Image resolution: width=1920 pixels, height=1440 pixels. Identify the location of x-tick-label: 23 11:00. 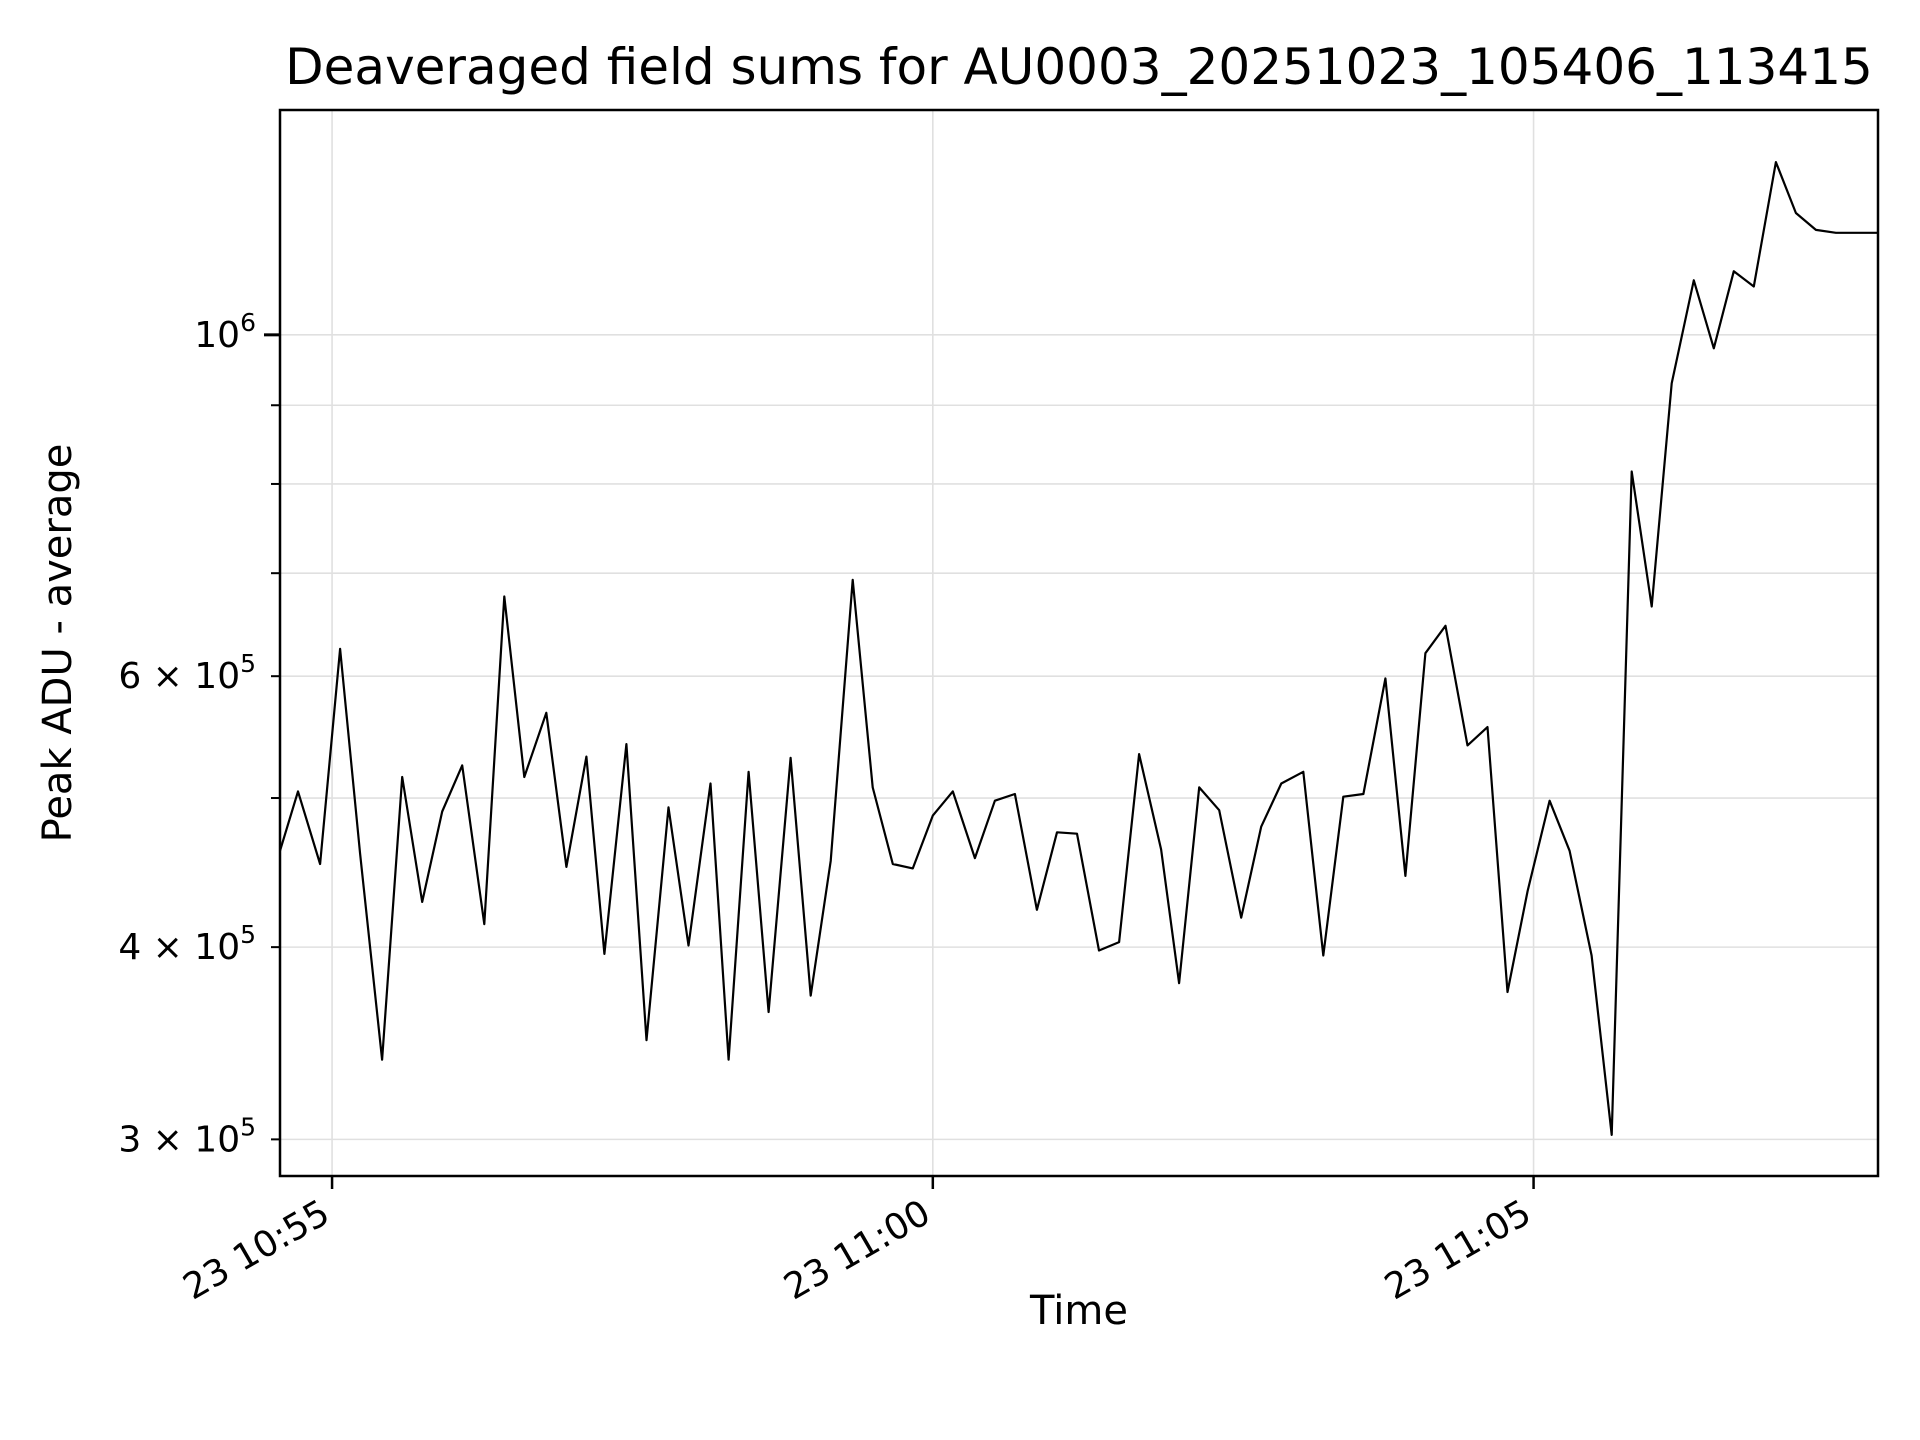
(857, 1250).